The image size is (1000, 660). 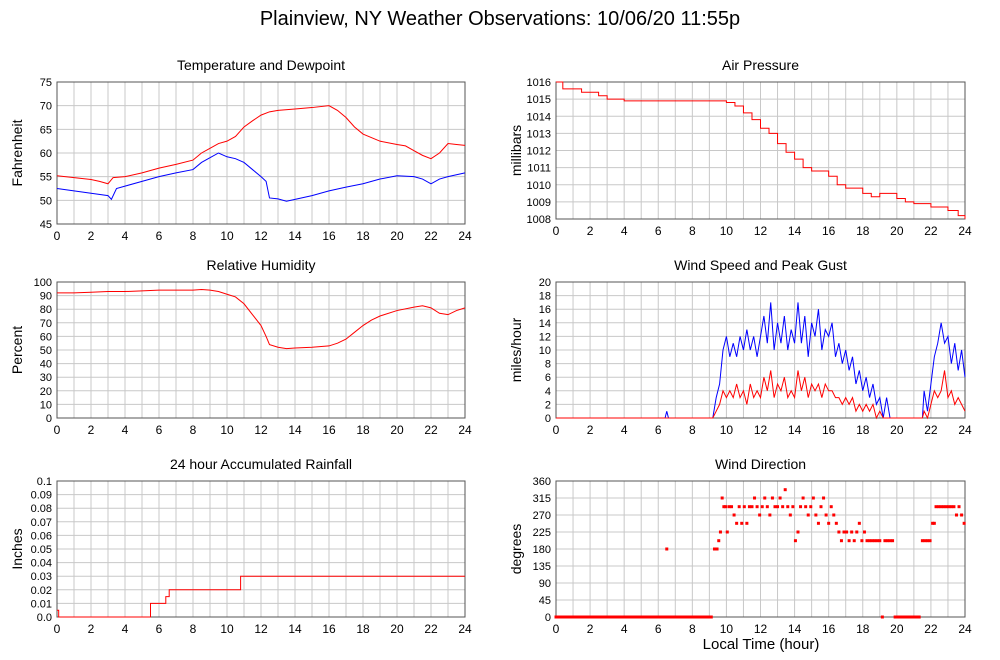 What do you see at coordinates (760, 65) in the screenshot?
I see `chart-title: Air Pressure` at bounding box center [760, 65].